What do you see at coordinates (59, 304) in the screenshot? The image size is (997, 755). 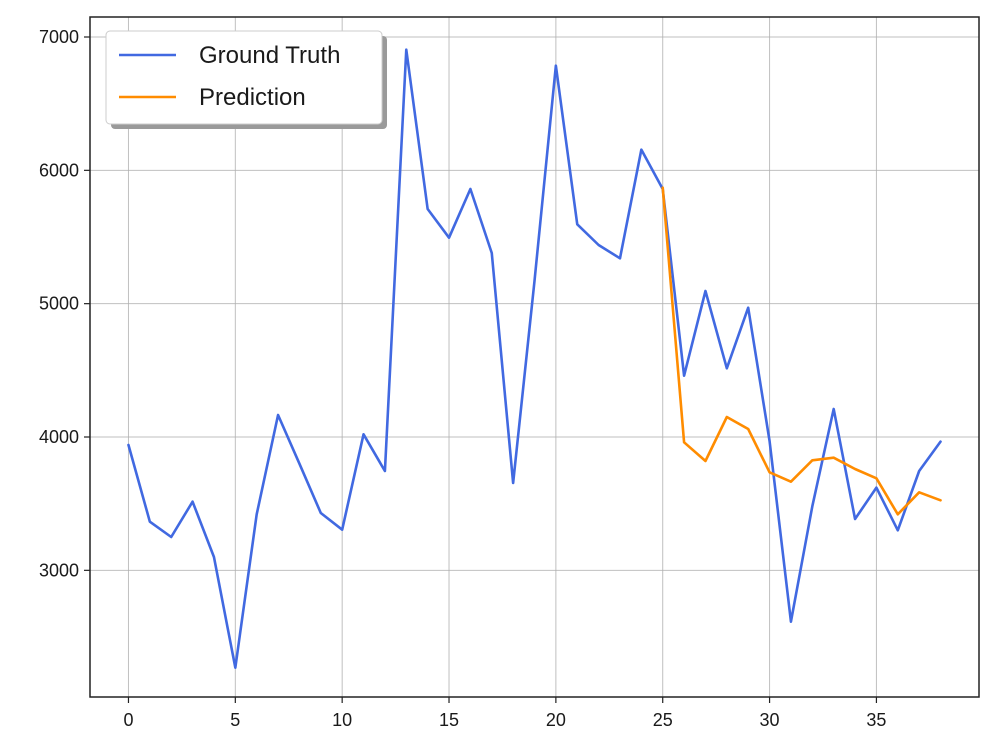 I see `y-tick-label: 5000` at bounding box center [59, 304].